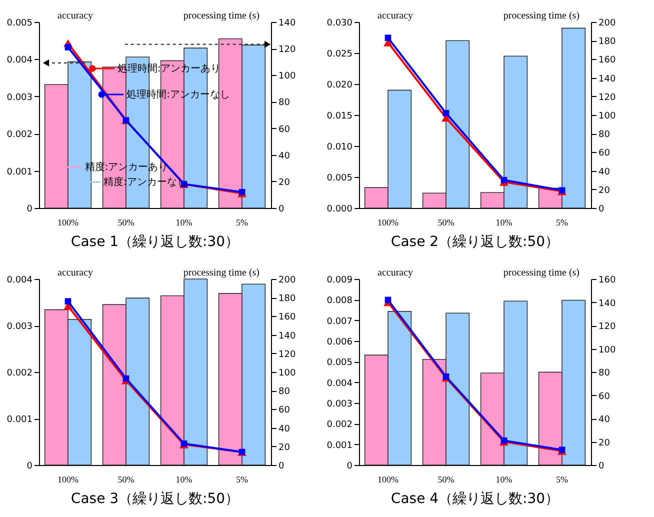 The image size is (654, 517). What do you see at coordinates (155, 499) in the screenshot?
I see `text: Case 3（繰り返し数:50）` at bounding box center [155, 499].